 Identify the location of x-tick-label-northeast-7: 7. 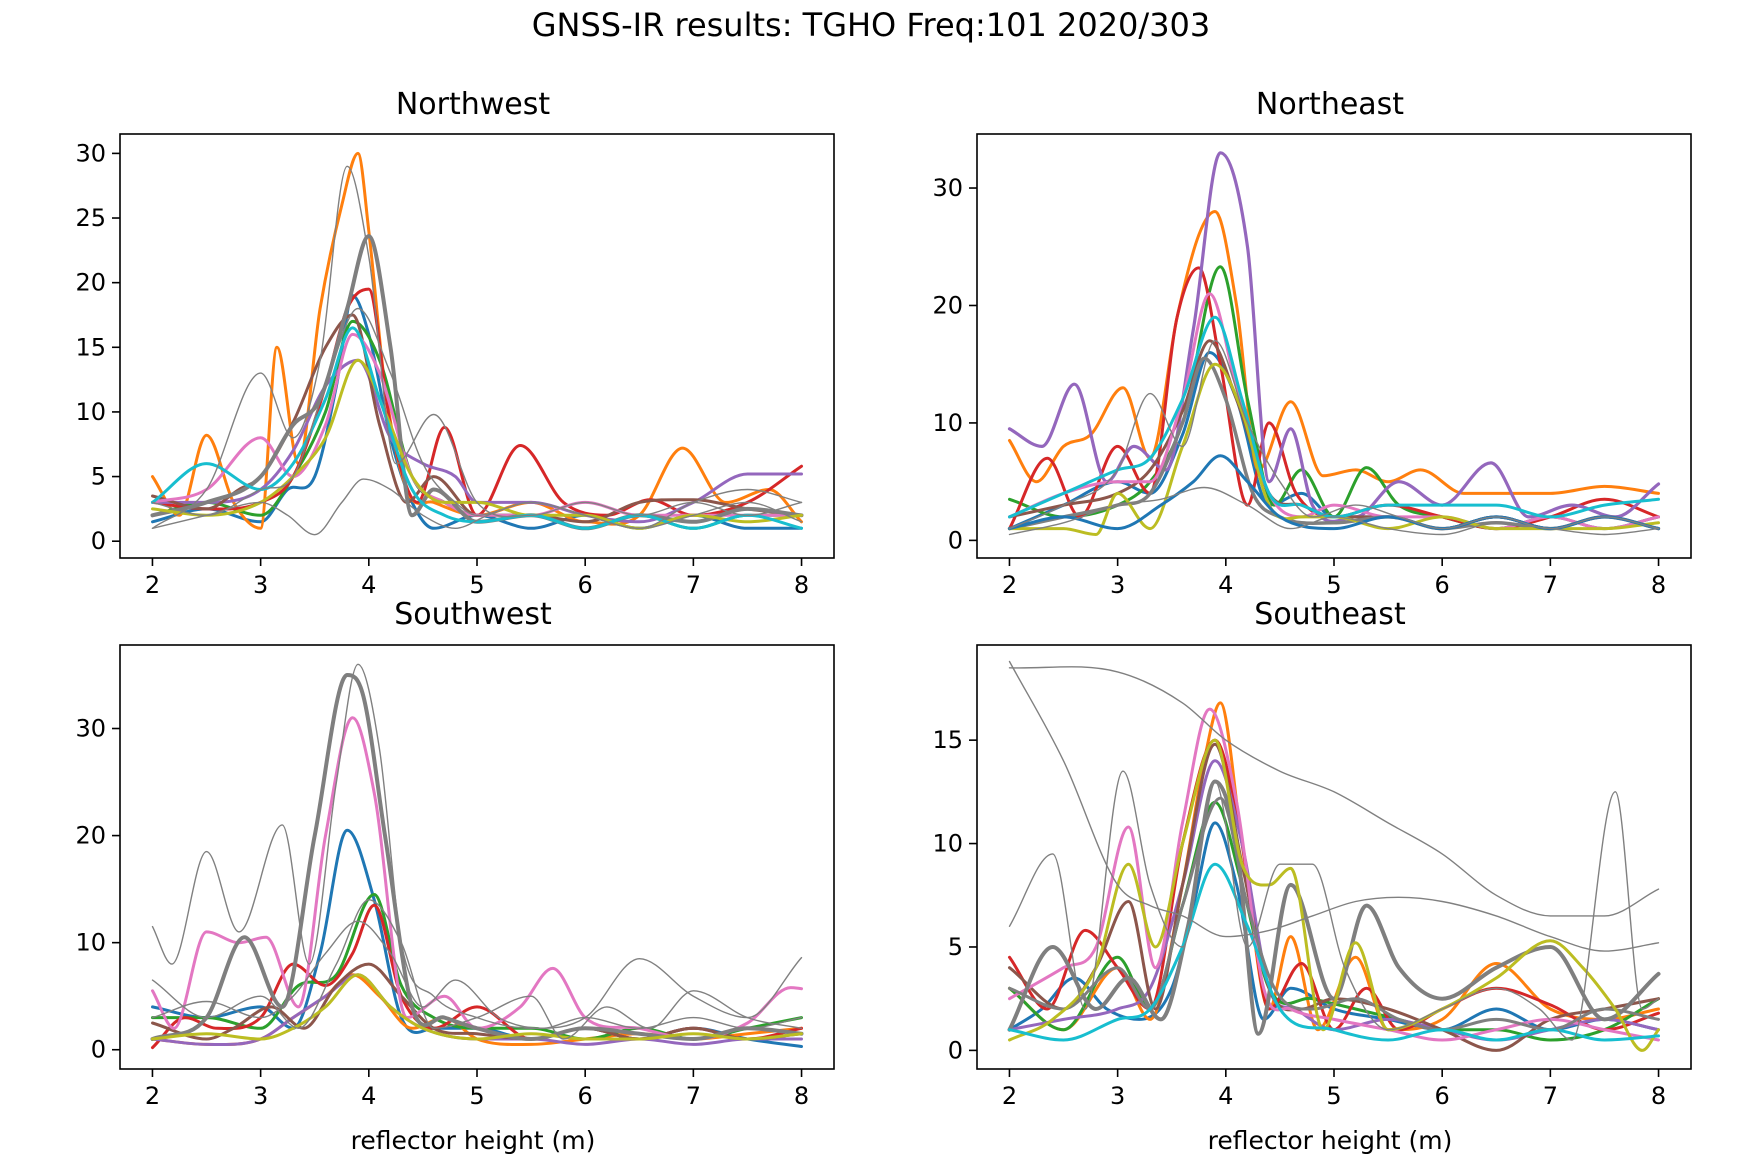
(1550, 585).